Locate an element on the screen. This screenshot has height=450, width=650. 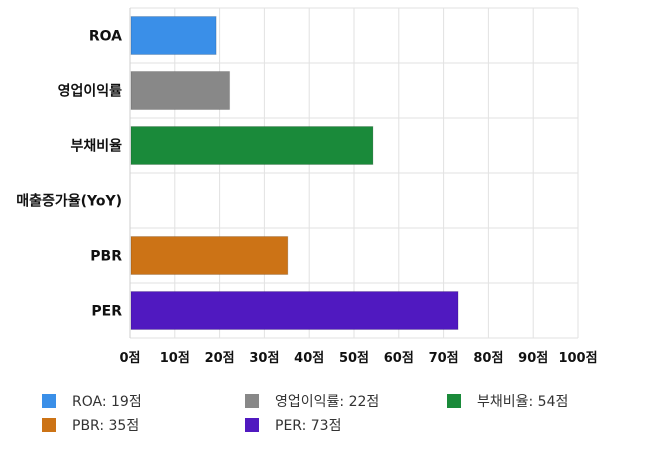
category-label-1: 영업이익률 is located at coordinates (90, 91).